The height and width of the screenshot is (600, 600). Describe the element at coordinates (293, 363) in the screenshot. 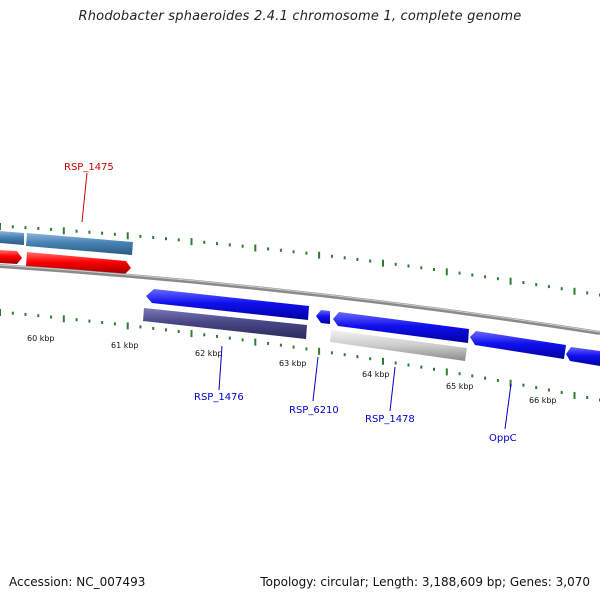

I see `kbp-label: 63 kbp` at that location.